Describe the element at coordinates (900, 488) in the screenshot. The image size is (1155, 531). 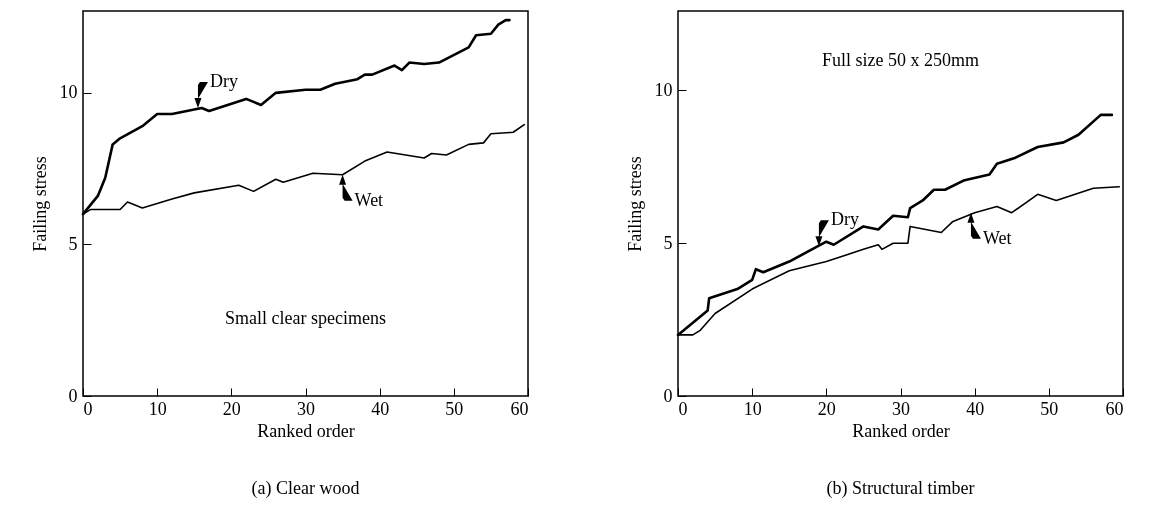
I see `text: (b) Structural timber` at that location.